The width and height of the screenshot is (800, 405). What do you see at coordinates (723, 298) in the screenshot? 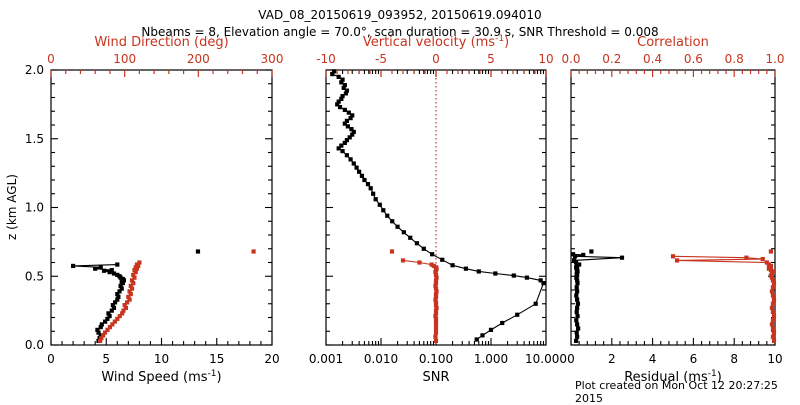
I see `series-line-correlation` at bounding box center [723, 298].